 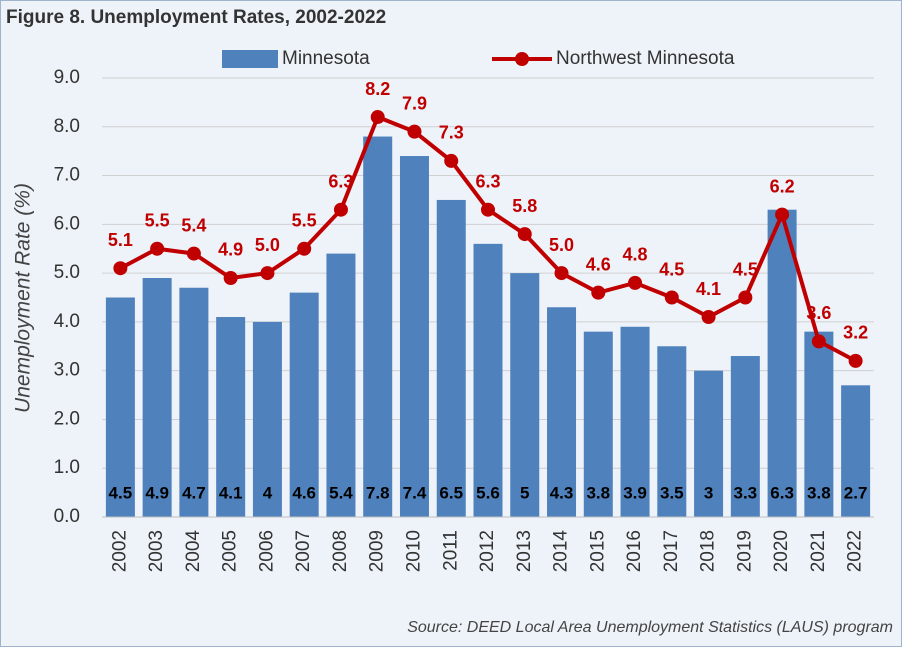 I want to click on y-tick-label: 9.0, so click(x=67, y=77).